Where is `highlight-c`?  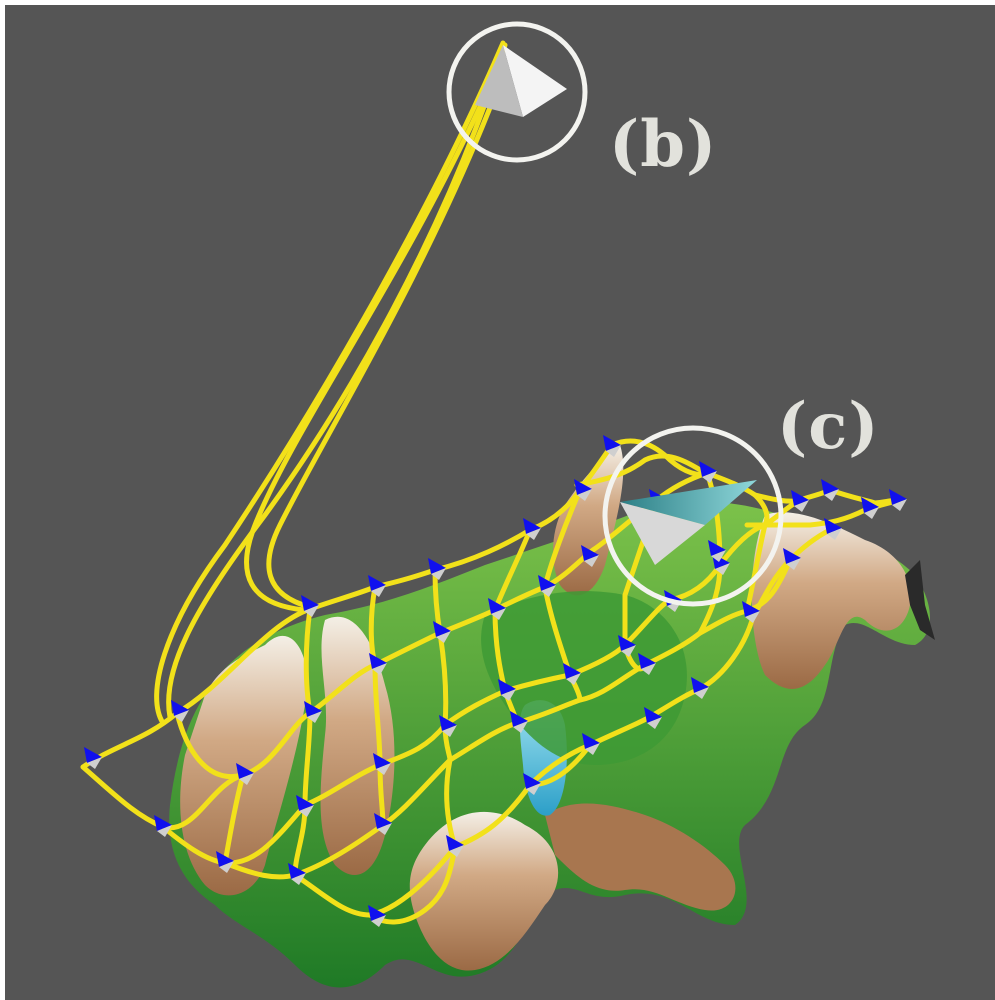
highlight-c is located at coordinates (693, 516).